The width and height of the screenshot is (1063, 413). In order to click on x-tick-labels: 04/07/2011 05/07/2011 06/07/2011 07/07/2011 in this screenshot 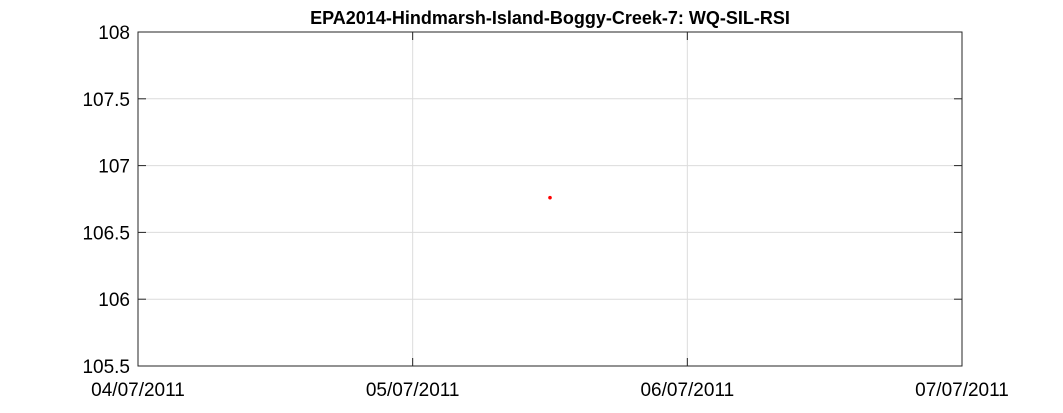, I will do `click(550, 390)`.